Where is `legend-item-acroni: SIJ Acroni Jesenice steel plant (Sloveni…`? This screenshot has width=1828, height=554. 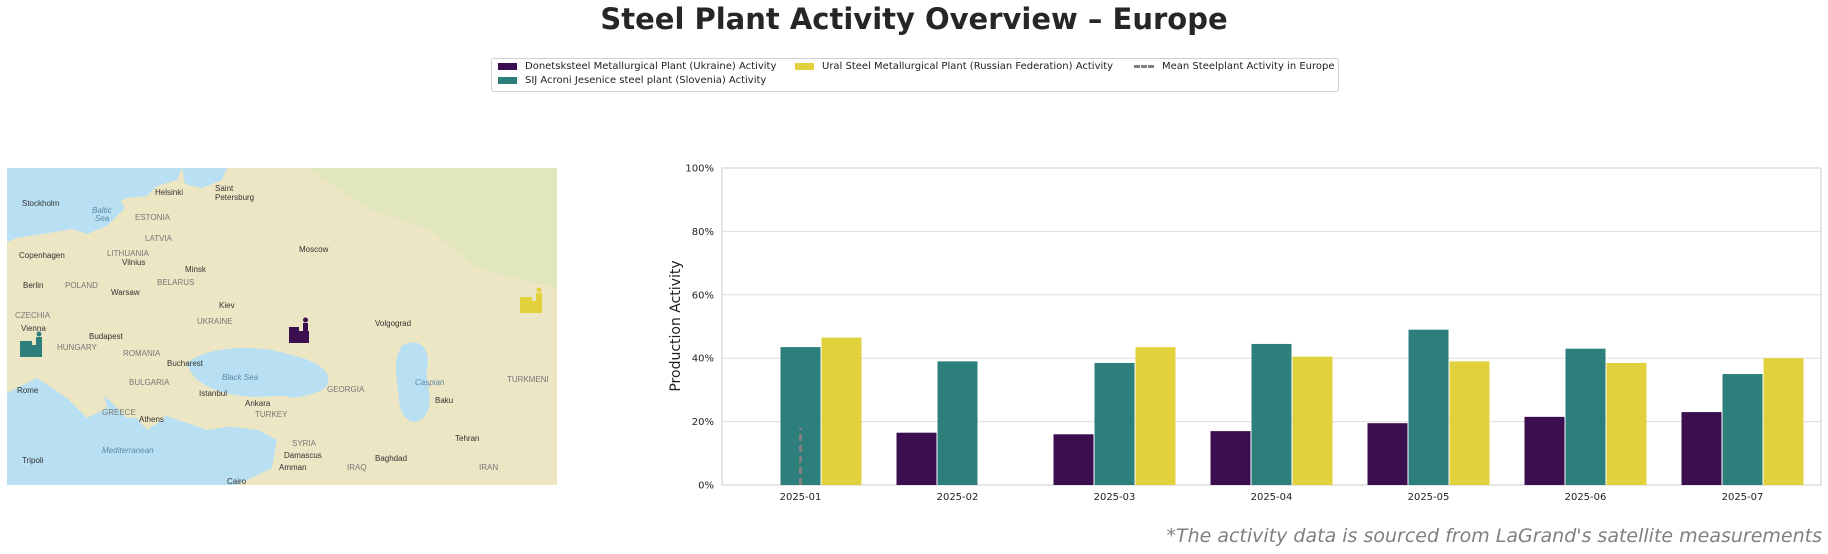 legend-item-acroni: SIJ Acroni Jesenice steel plant (Sloveni… is located at coordinates (632, 80).